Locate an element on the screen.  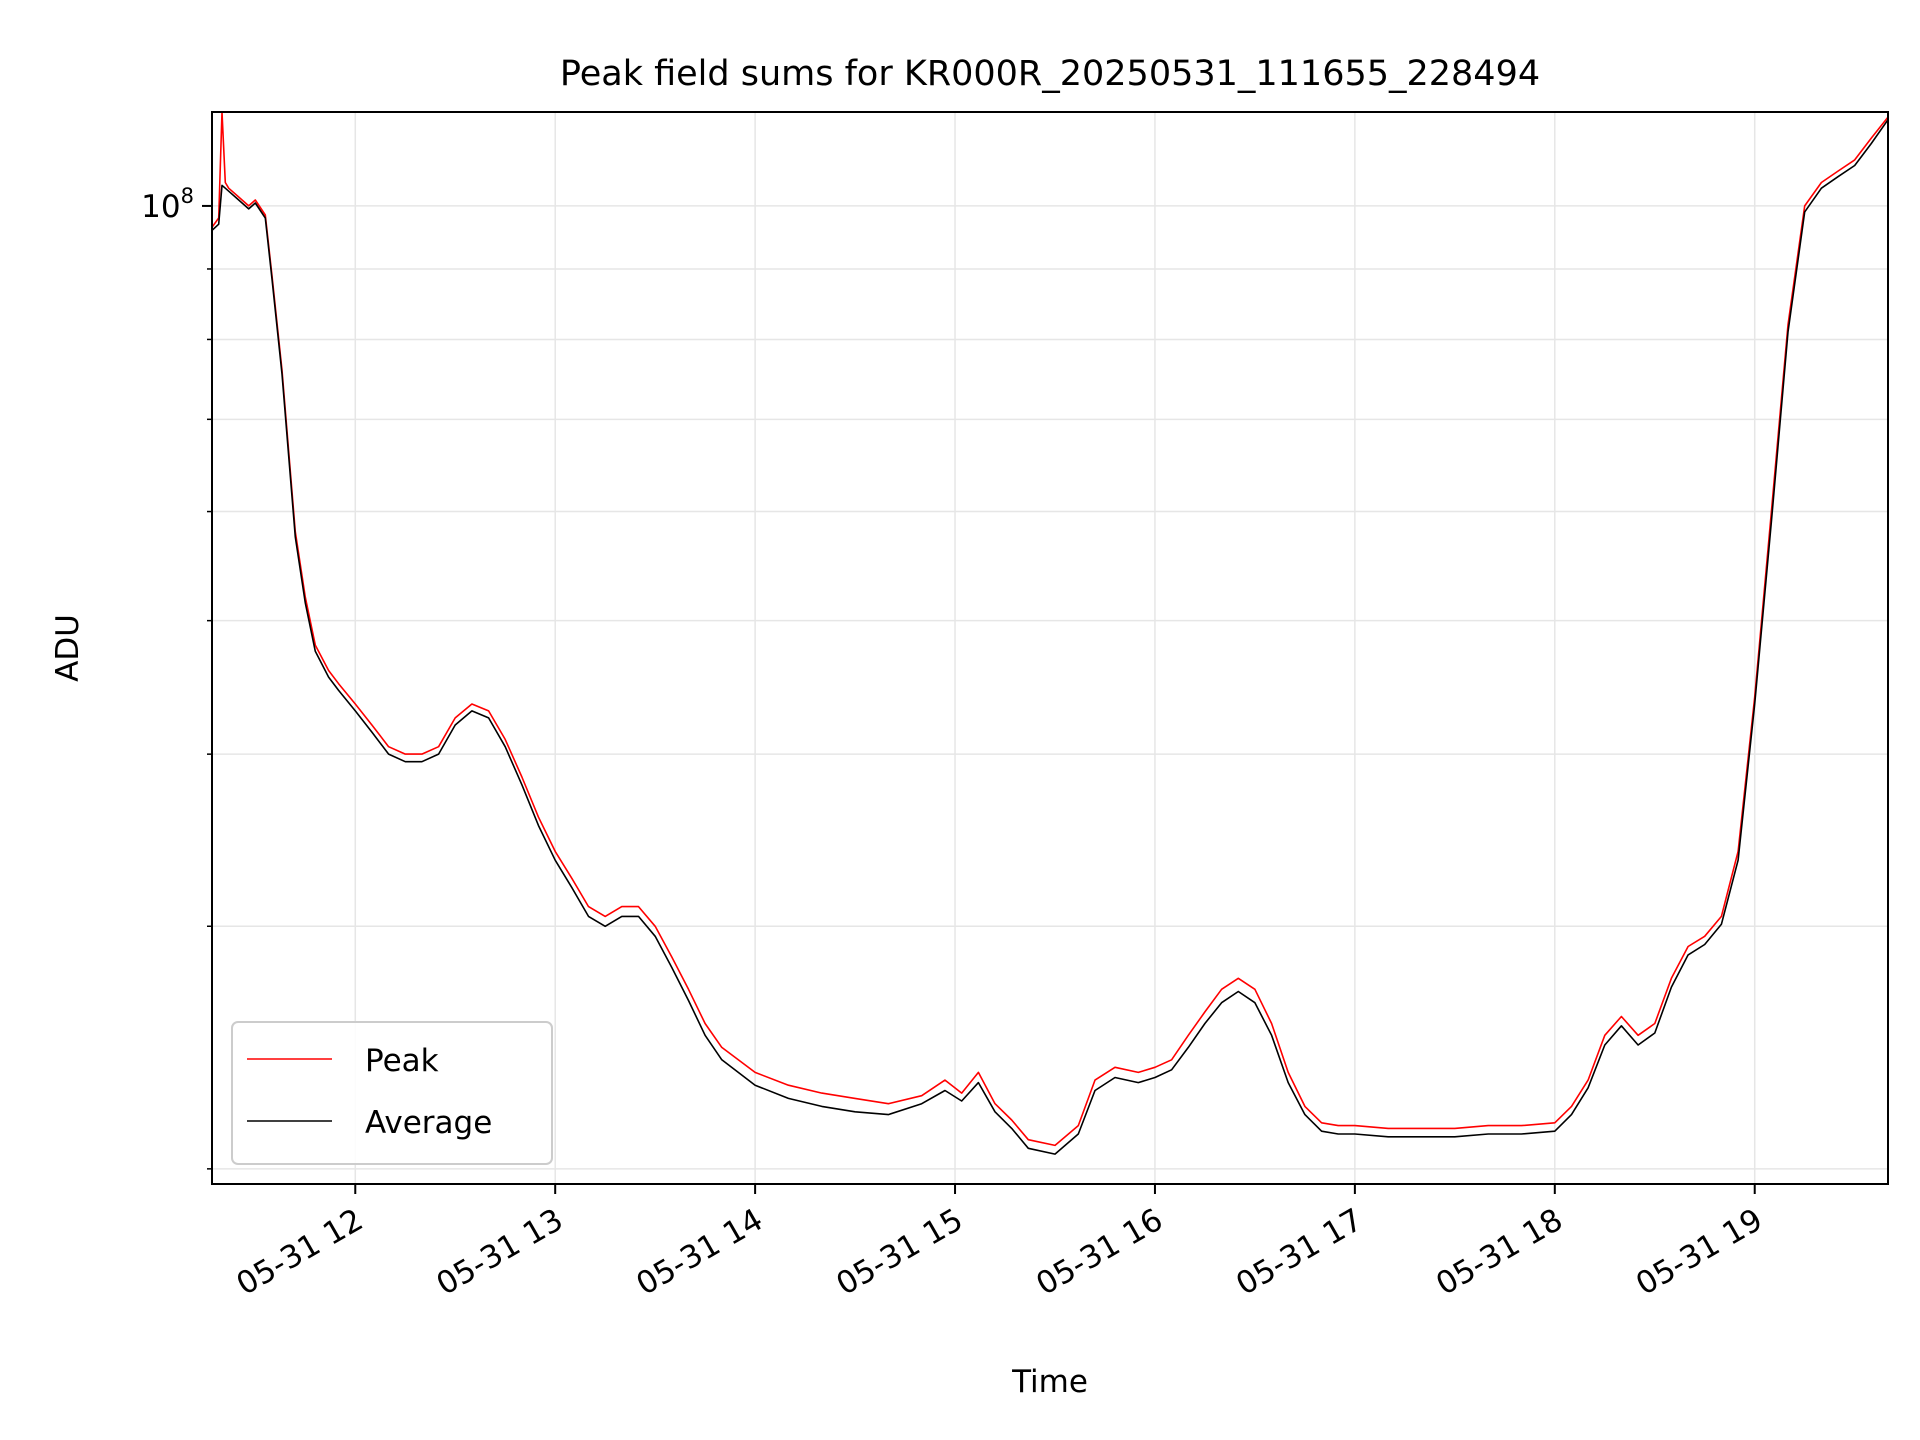
y-axis: 108 is located at coordinates (176, 677).